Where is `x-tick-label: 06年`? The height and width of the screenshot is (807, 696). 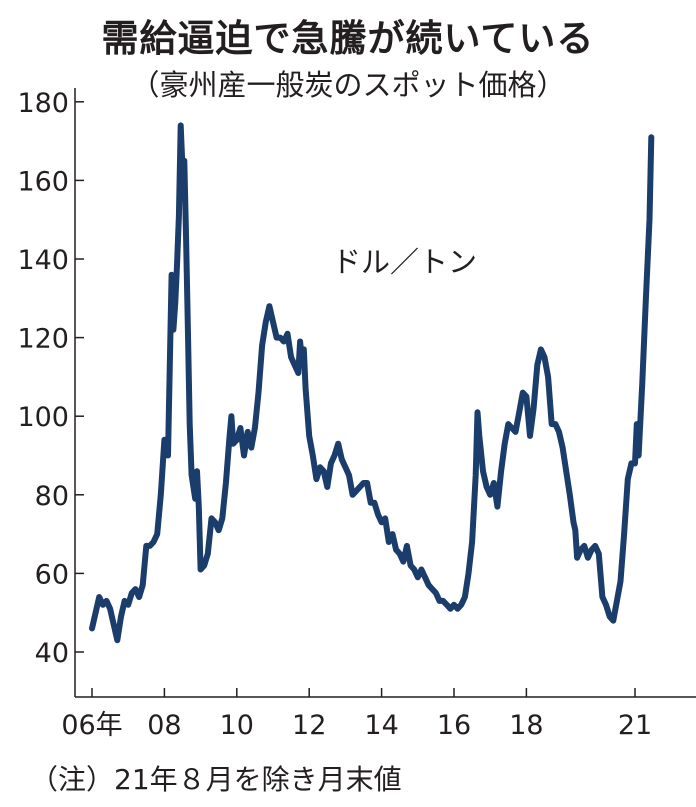
x-tick-label: 06年 is located at coordinates (91, 725).